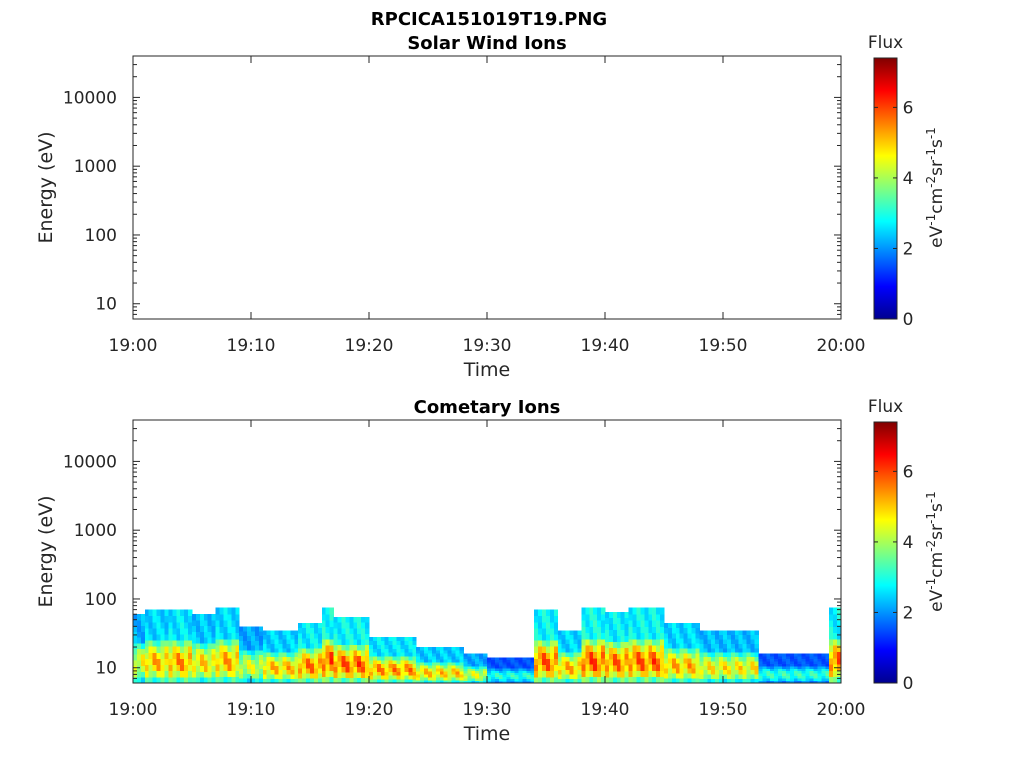 Image resolution: width=1024 pixels, height=768 pixels. Describe the element at coordinates (605, 710) in the screenshot. I see `x-tick-label: 19:40` at that location.